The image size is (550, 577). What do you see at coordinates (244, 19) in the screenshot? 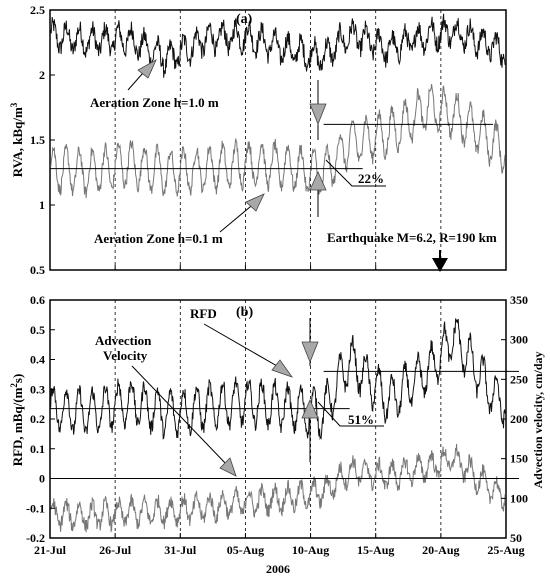
I see `panel-a-label: (a)` at bounding box center [244, 19].